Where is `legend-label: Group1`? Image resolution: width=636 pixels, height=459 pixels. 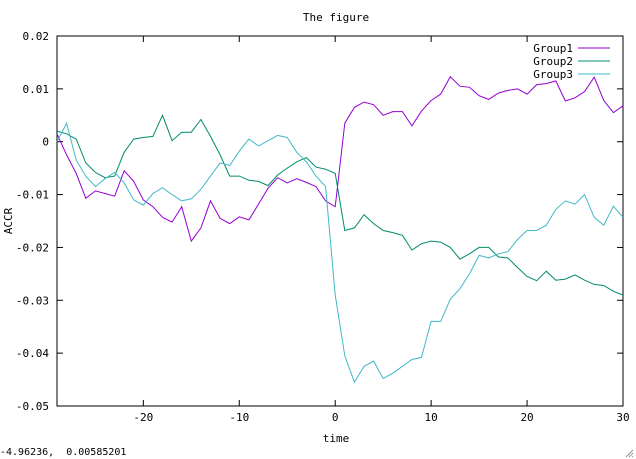 legend-label: Group1 is located at coordinates (553, 48).